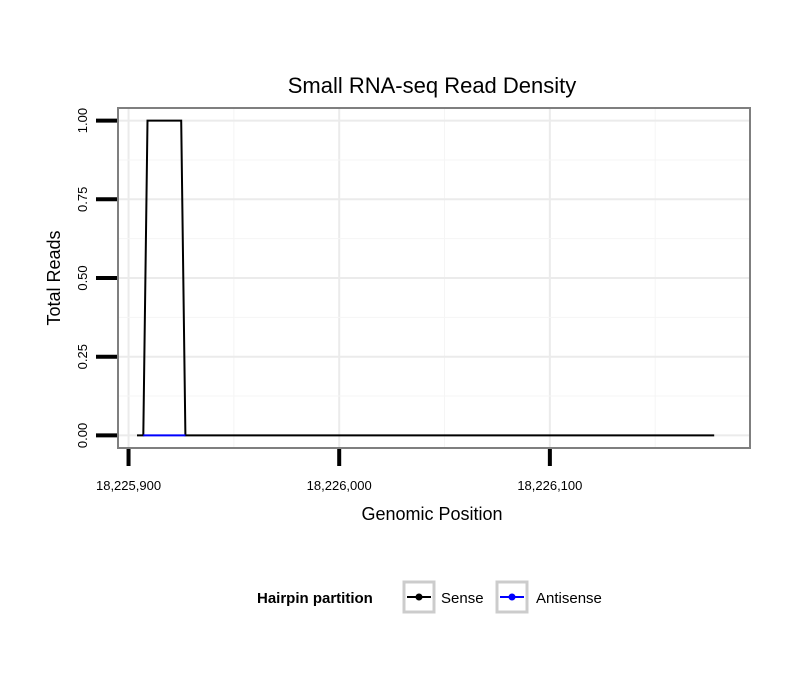 This screenshot has width=810, height=690. Describe the element at coordinates (339, 471) in the screenshot. I see `x-axis: 18,225,900 18,226,000 18,226,100` at that location.